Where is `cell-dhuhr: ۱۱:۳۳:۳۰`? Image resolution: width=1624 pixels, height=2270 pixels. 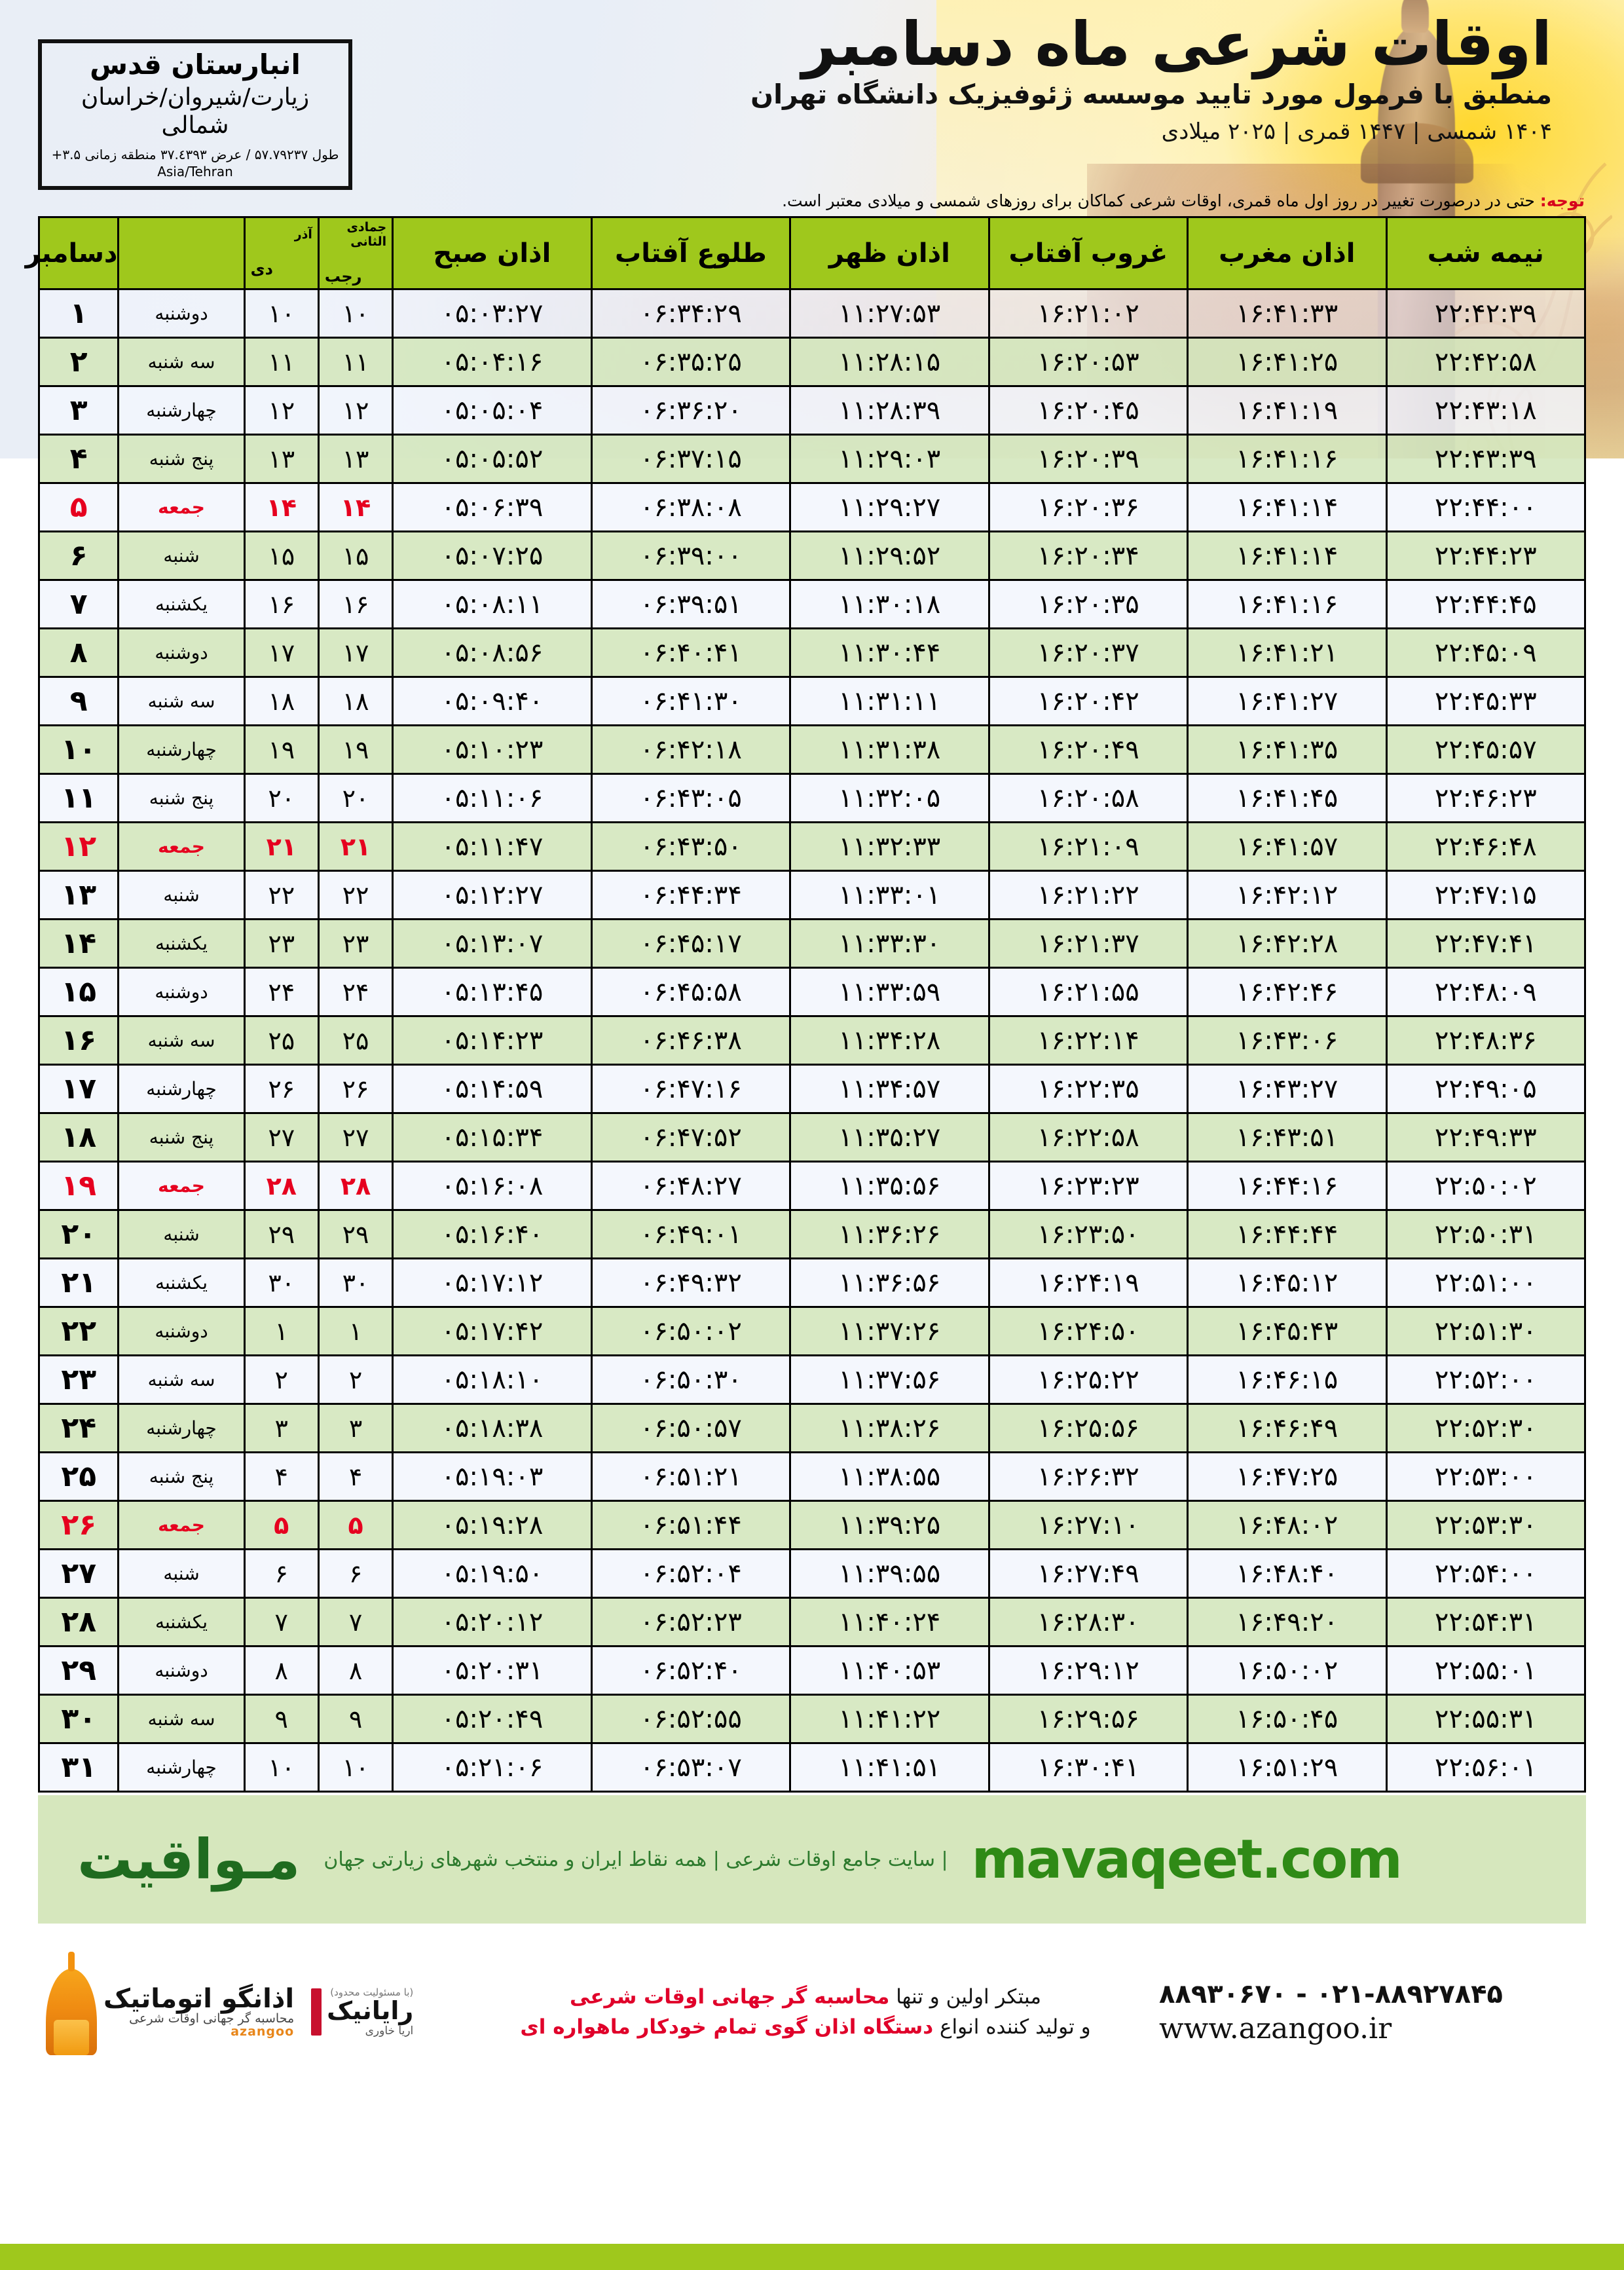 cell-dhuhr: ۱۱:۳۳:۳۰ is located at coordinates (889, 943).